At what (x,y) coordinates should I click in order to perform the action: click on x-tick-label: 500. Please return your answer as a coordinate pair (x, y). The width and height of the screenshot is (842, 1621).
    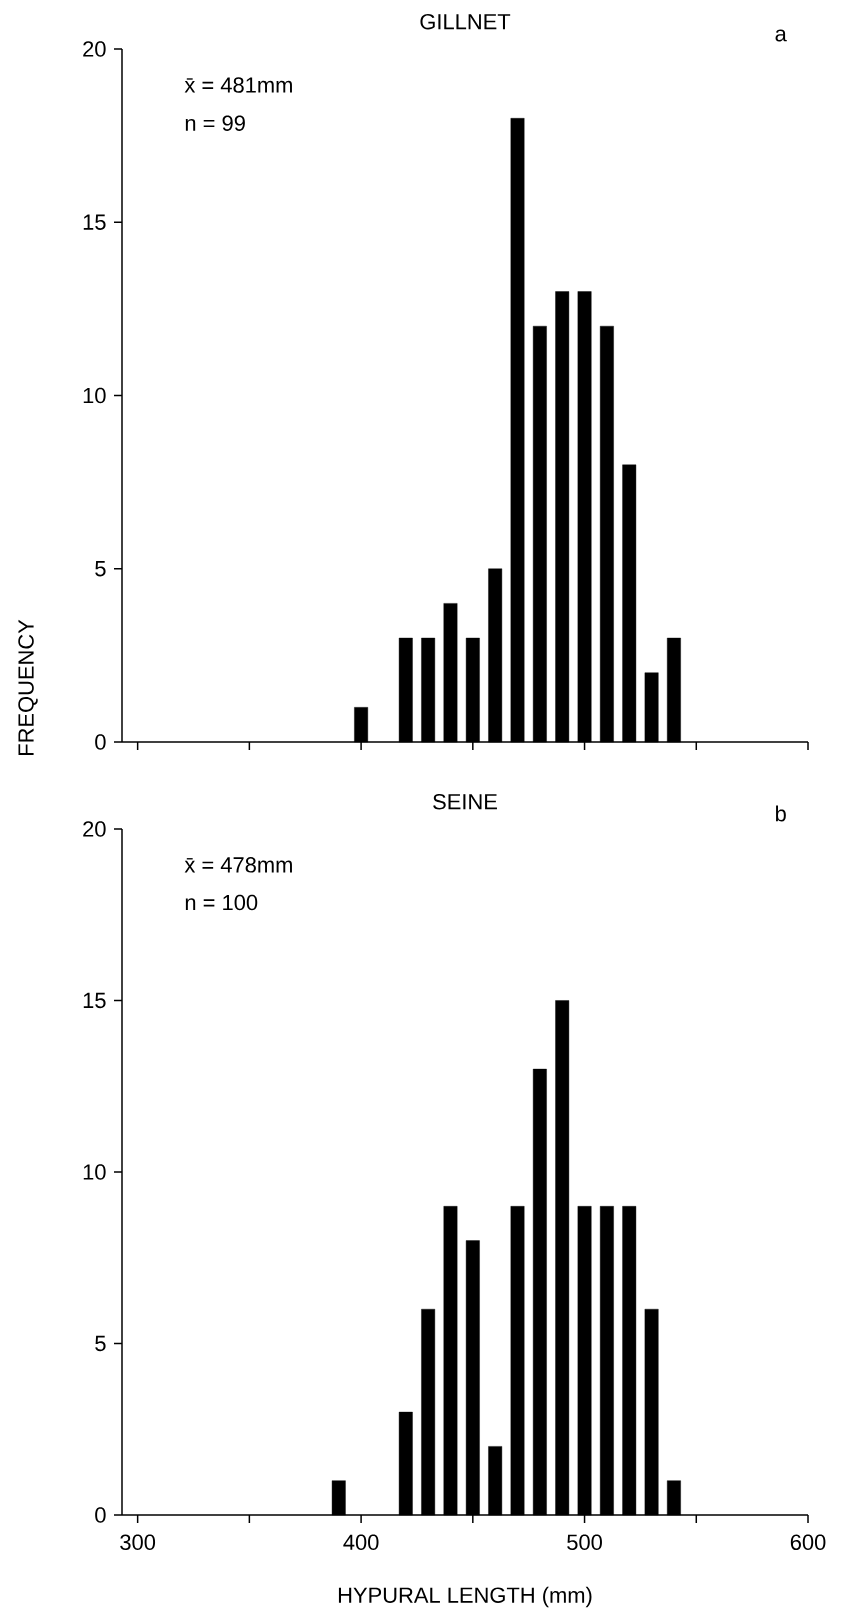
    Looking at the image, I should click on (584, 1542).